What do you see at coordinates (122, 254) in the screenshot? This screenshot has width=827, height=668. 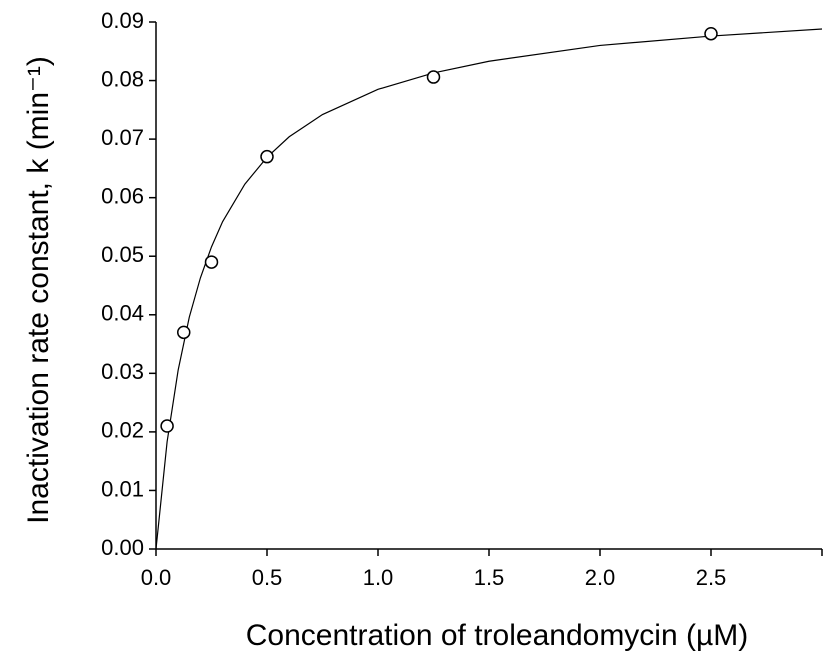 I see `y-tick-label: 0.05` at bounding box center [122, 254].